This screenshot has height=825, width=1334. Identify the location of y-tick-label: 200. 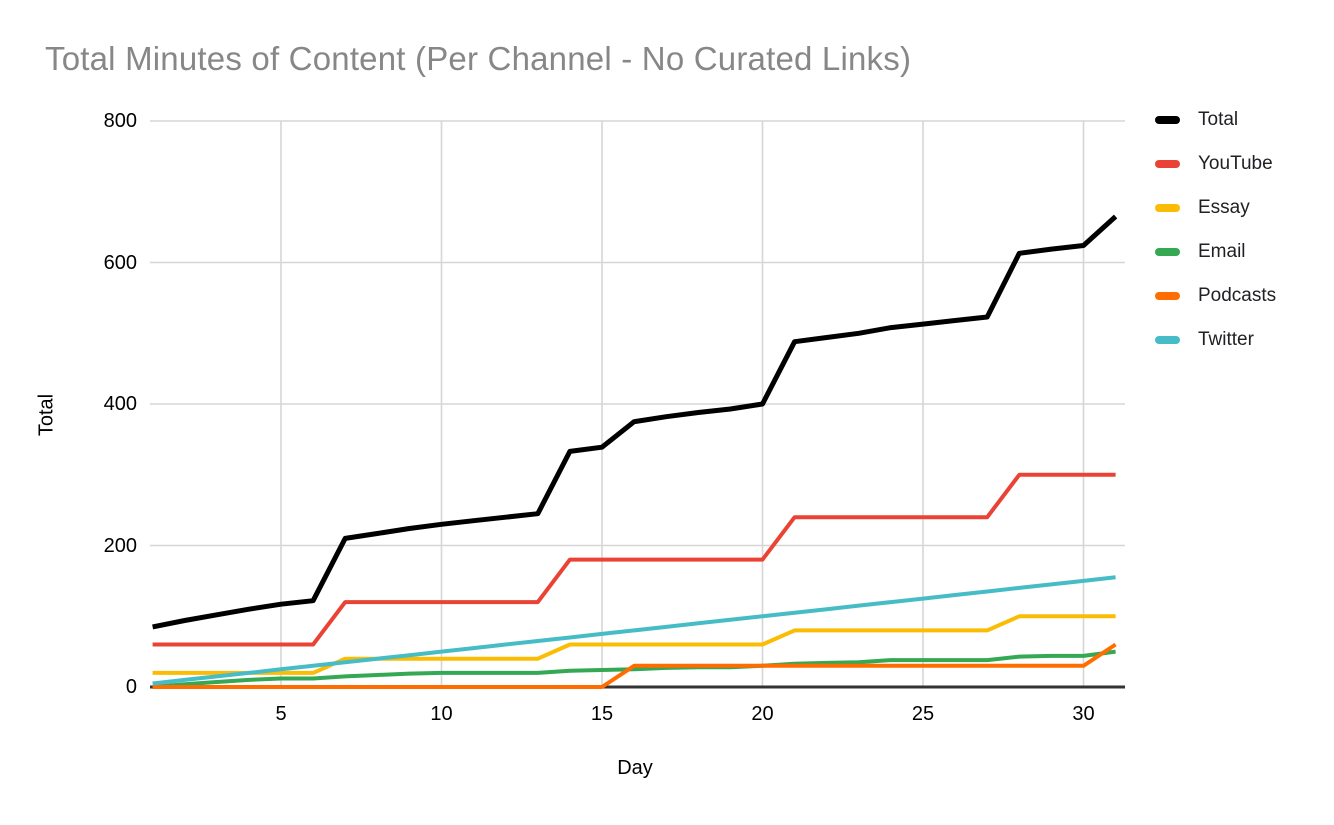
(120, 545).